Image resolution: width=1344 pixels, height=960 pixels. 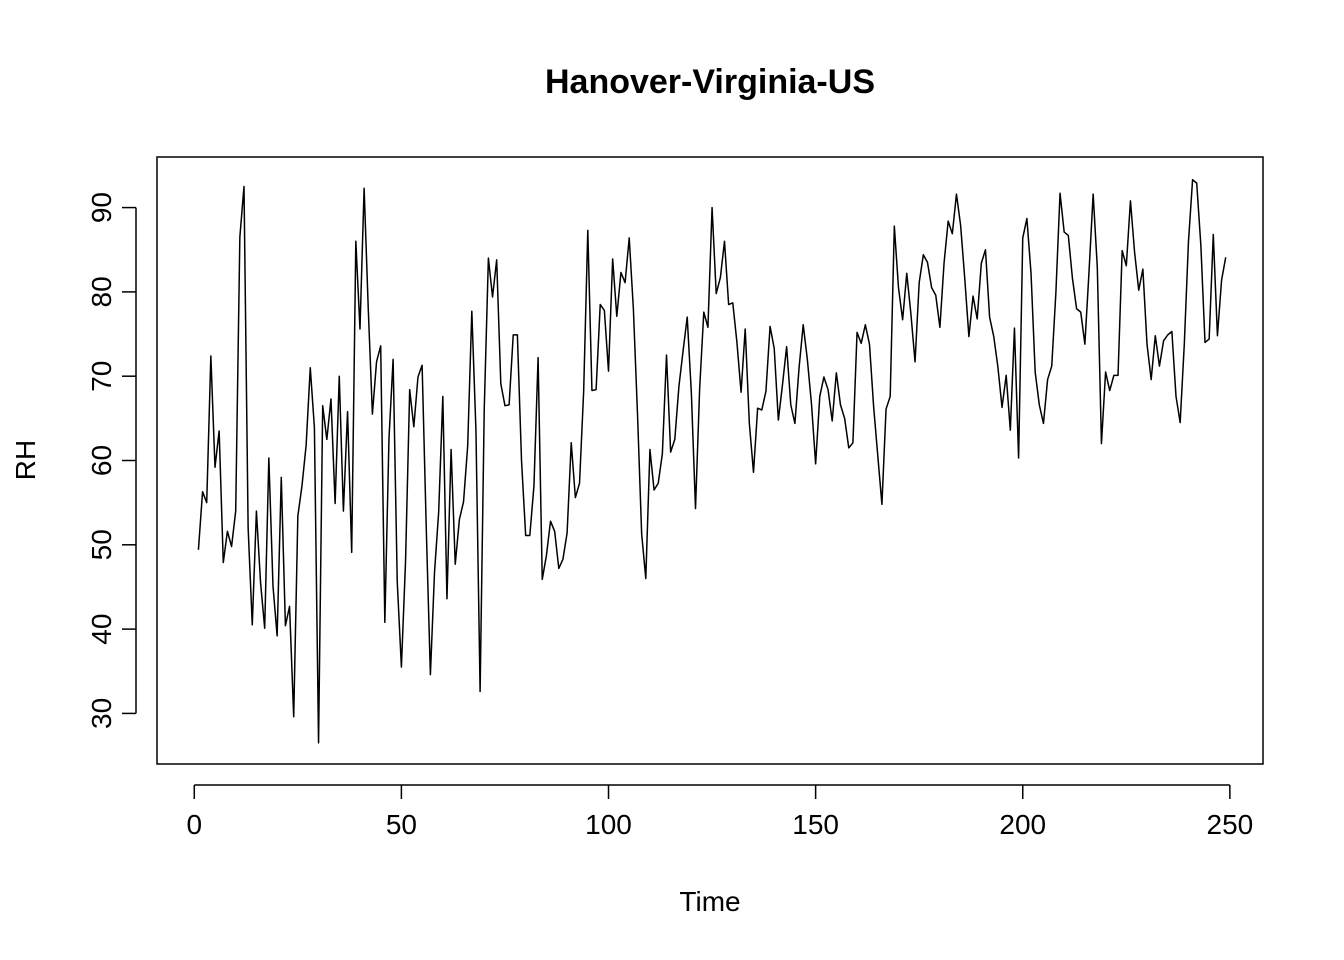 What do you see at coordinates (101, 629) in the screenshot?
I see `y-tick-label: 40` at bounding box center [101, 629].